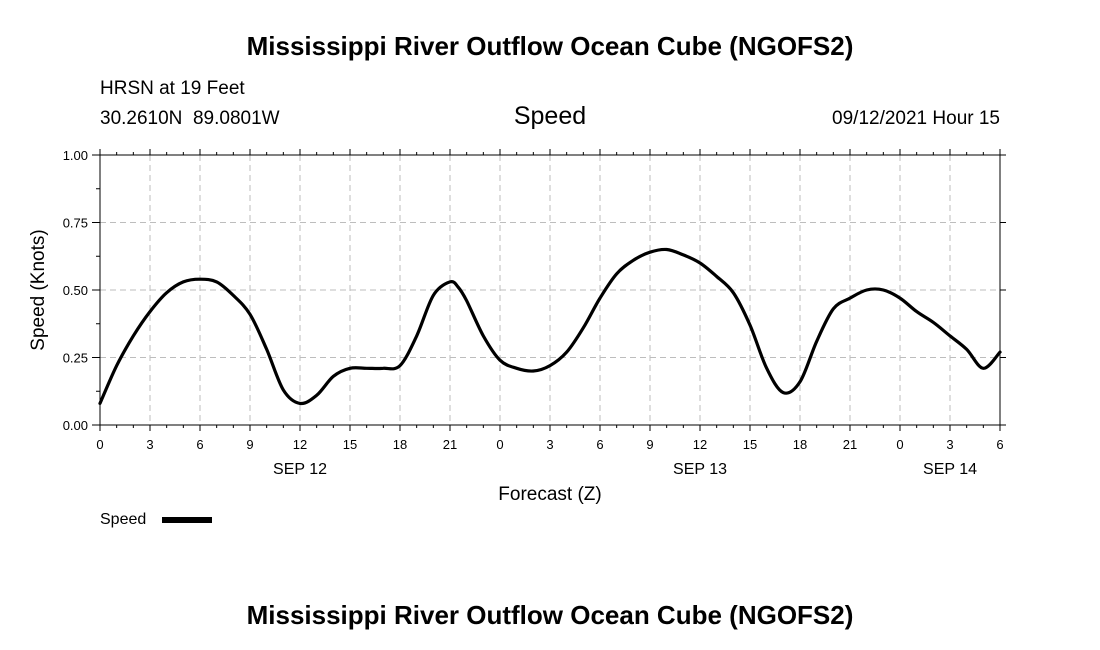 This screenshot has width=1100, height=650. What do you see at coordinates (123, 519) in the screenshot?
I see `legend-label-speed: Speed` at bounding box center [123, 519].